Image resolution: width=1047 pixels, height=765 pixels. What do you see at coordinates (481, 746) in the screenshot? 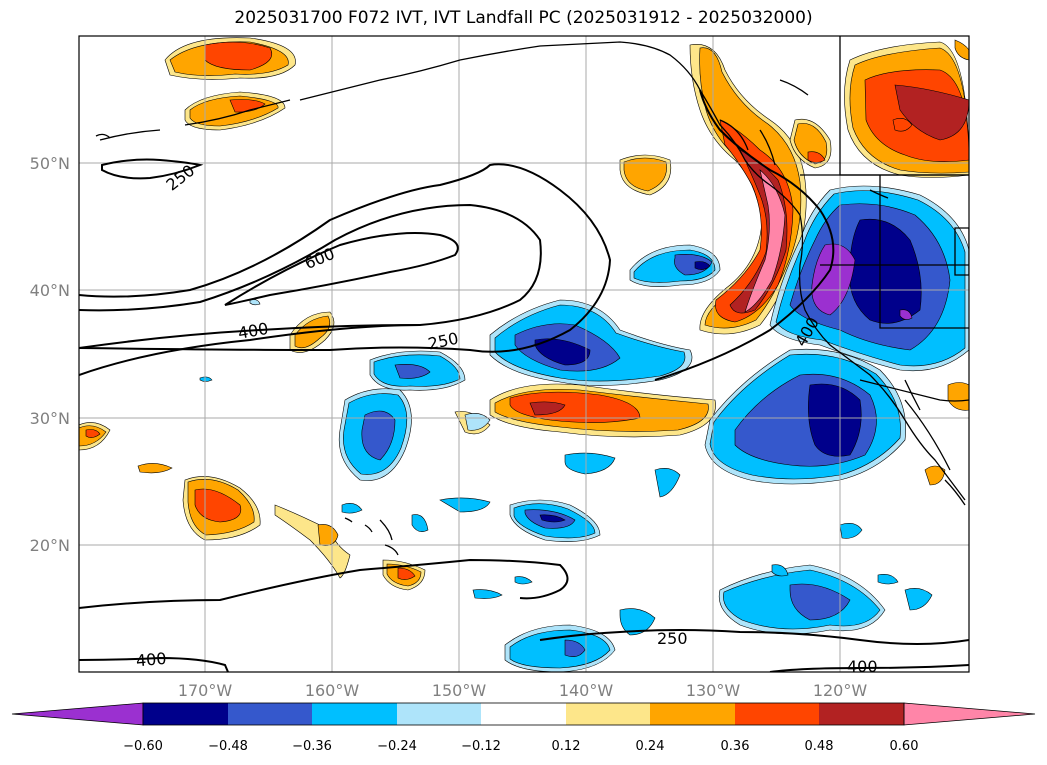
I see `cb-tick: −0.12` at bounding box center [481, 746].